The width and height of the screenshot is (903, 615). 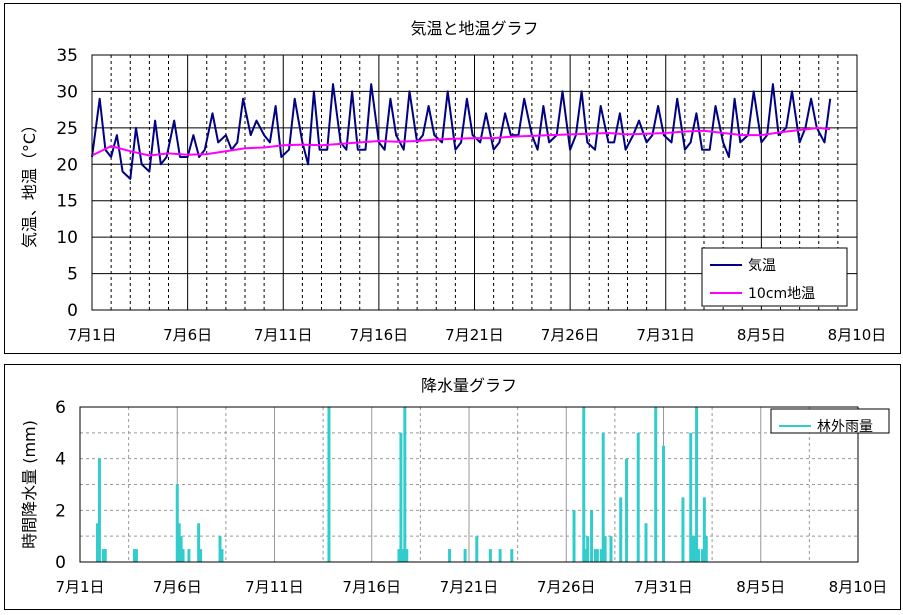 What do you see at coordinates (781, 294) in the screenshot?
I see `legend-label: 10cm地温` at bounding box center [781, 294].